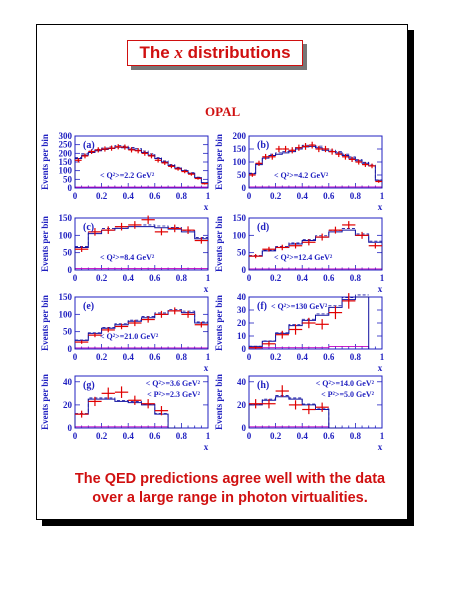 The height and width of the screenshot is (594, 459). Describe the element at coordinates (309, 347) in the screenshot. I see `background-histogram` at that location.